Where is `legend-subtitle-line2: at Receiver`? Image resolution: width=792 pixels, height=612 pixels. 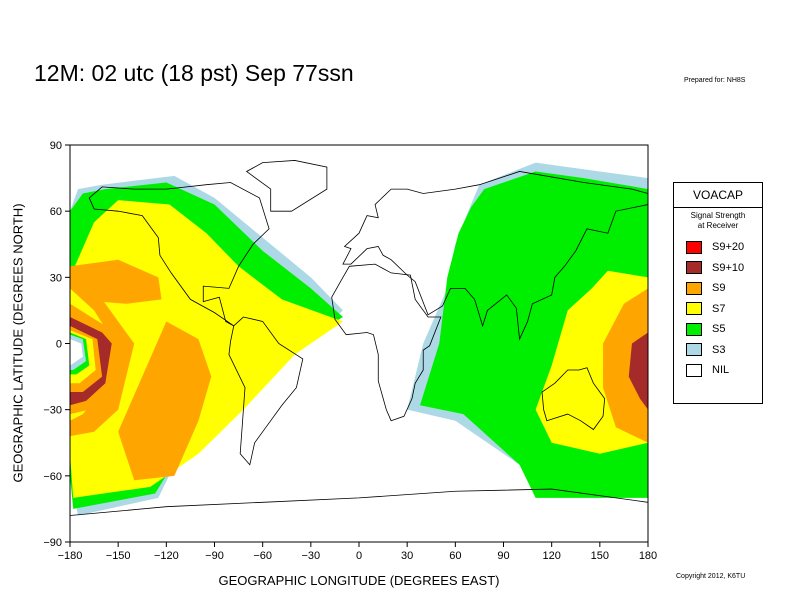
legend-subtitle-line2: at Receiver is located at coordinates (718, 225).